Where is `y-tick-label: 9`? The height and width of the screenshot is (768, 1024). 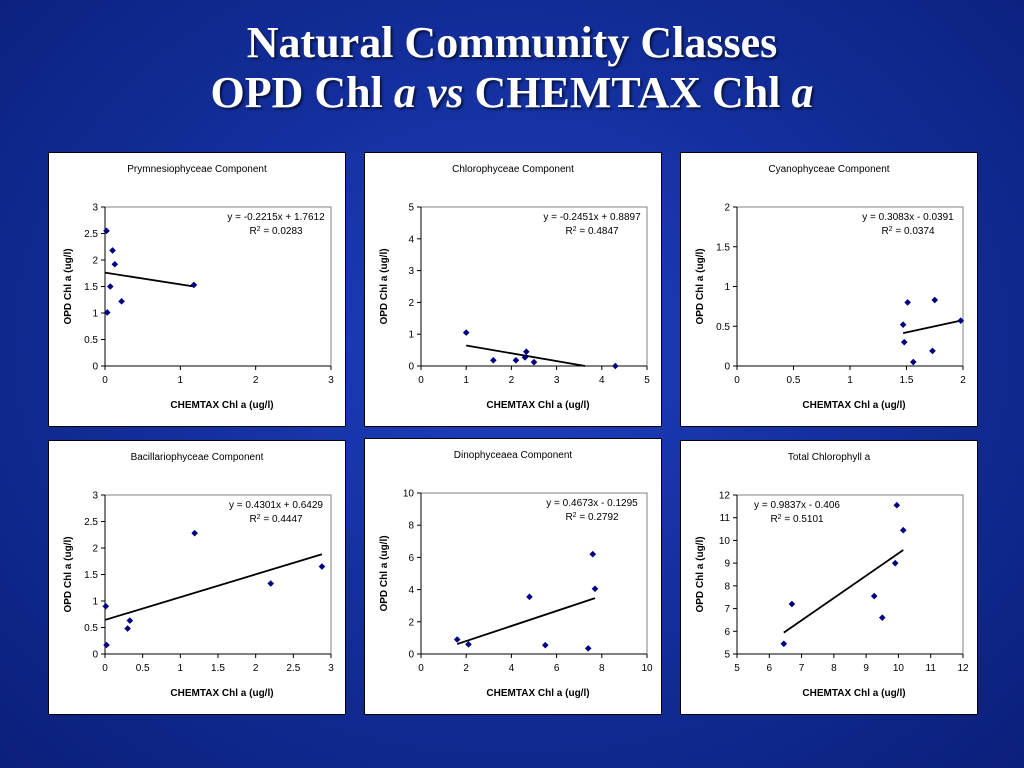
y-tick-label: 9 is located at coordinates (727, 564).